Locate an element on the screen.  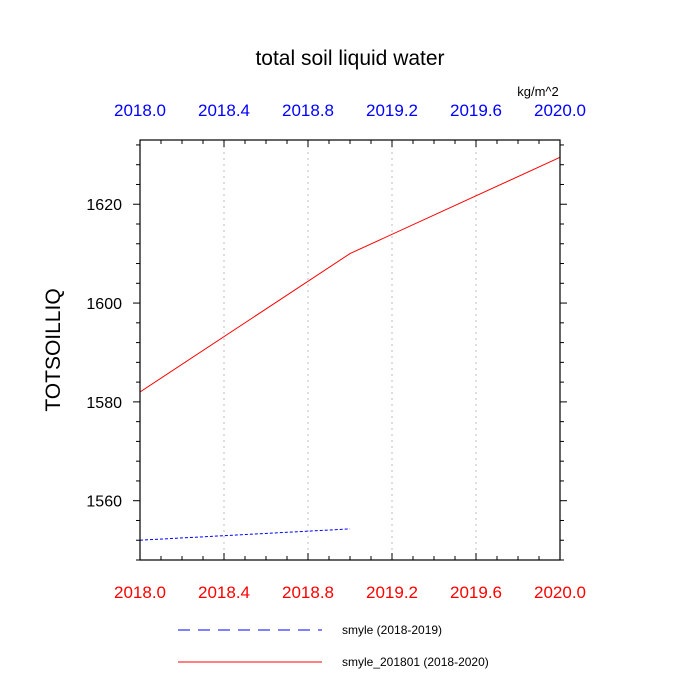
x-tick-label-bottom: 2018.4 is located at coordinates (224, 592).